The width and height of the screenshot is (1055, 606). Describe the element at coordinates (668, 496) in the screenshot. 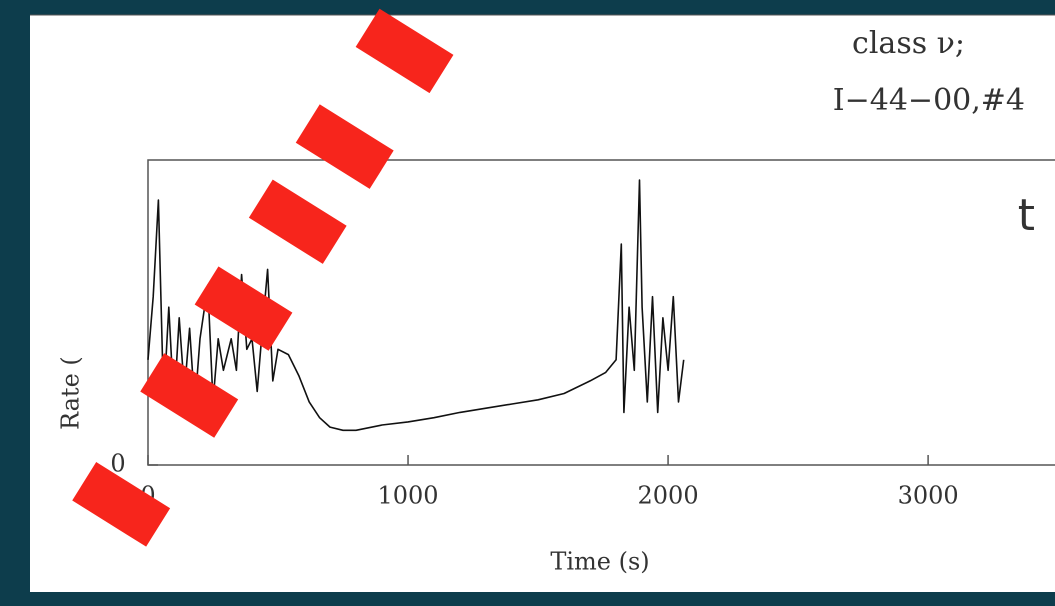

I see `x-tick-label: 2000` at that location.